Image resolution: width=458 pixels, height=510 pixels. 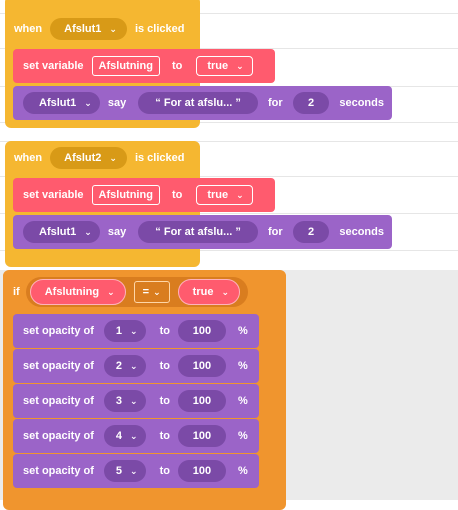 I want to click on opacity-target-dropdown: 2 ⌄, so click(x=124, y=366).